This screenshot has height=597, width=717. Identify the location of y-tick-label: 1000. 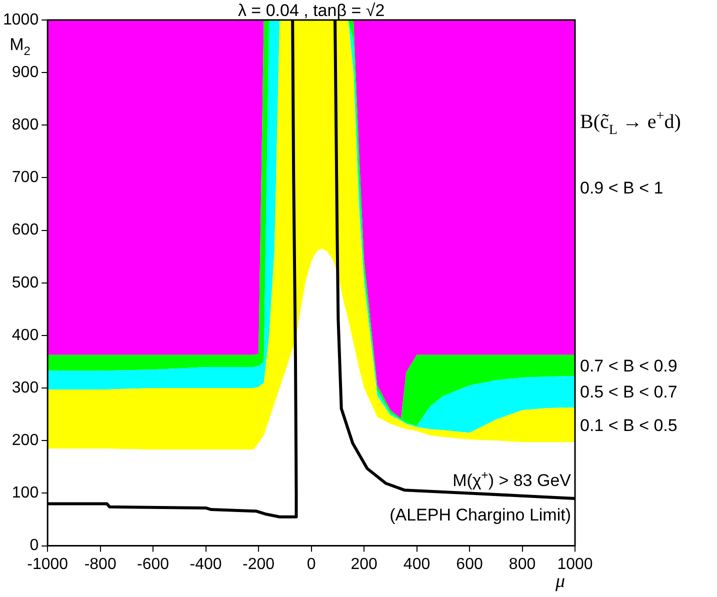
(21, 19).